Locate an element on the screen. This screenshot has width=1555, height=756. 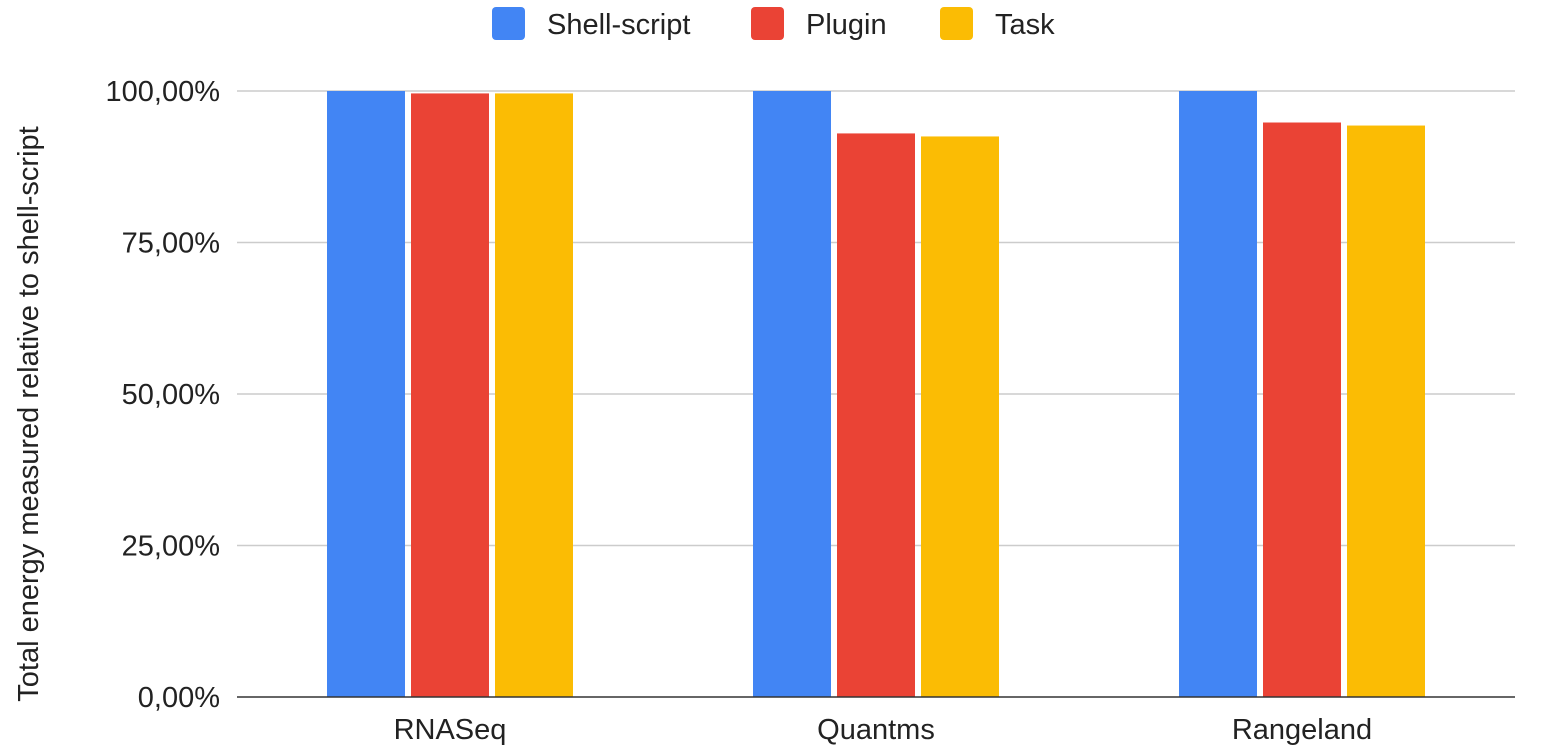
x-axis-tick-labels: RNASeq Quantms Rangeland is located at coordinates (883, 730).